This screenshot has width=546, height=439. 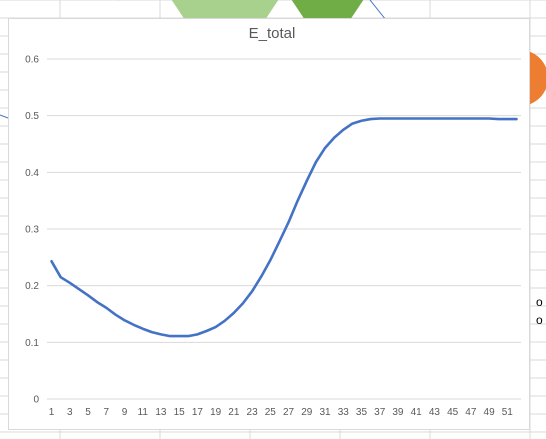 What do you see at coordinates (327, 10) in the screenshot?
I see `green-hexagon-shape` at bounding box center [327, 10].